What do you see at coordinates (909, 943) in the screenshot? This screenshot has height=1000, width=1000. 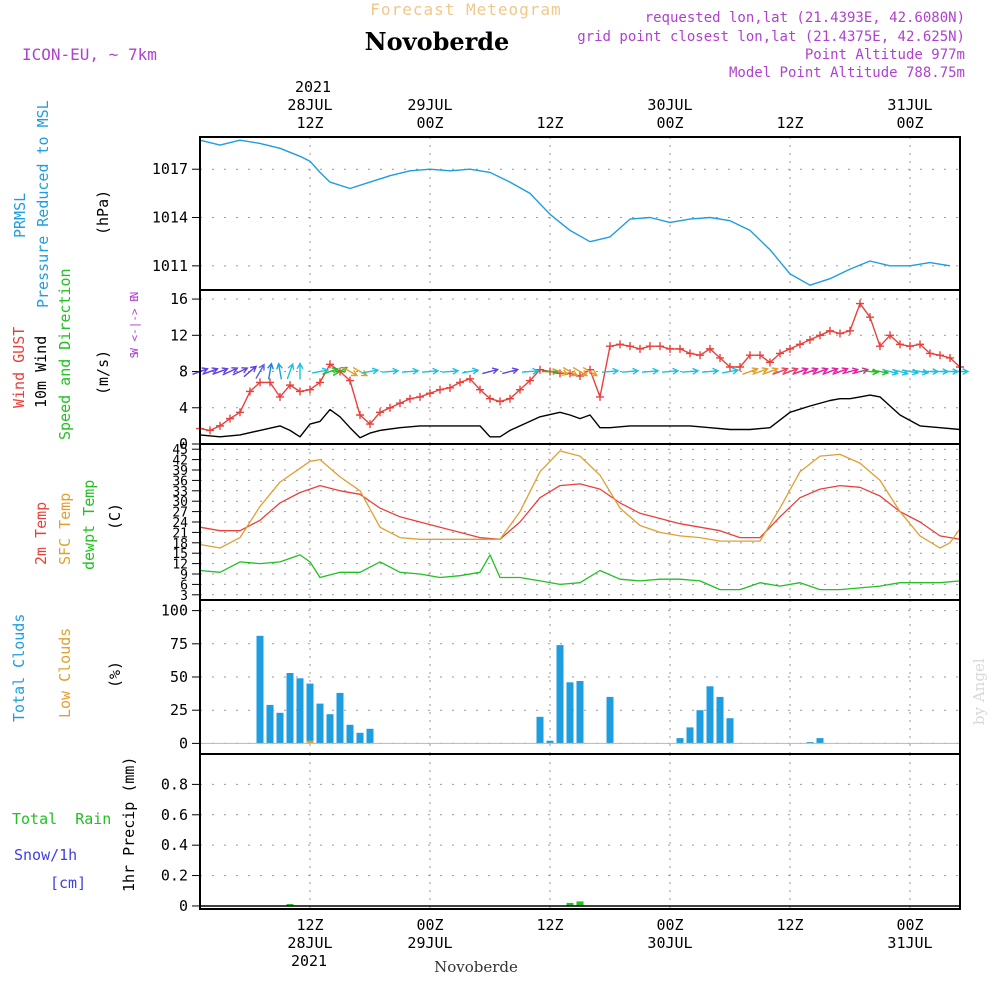 I see `bottom-date-label: 31JUL` at bounding box center [909, 943].